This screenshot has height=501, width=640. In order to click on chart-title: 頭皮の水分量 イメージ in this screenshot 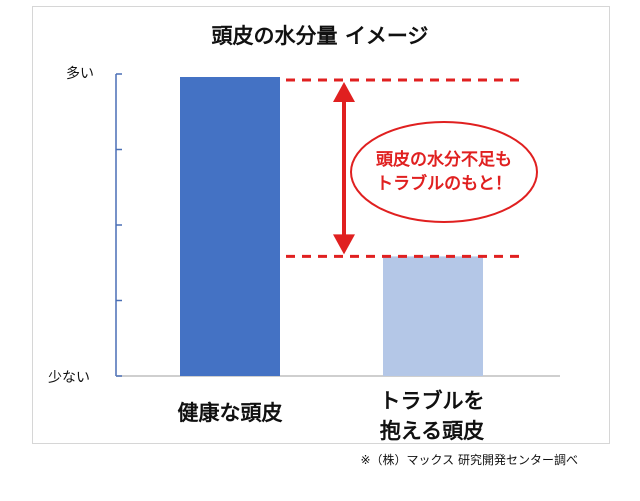, I will do `click(320, 36)`.